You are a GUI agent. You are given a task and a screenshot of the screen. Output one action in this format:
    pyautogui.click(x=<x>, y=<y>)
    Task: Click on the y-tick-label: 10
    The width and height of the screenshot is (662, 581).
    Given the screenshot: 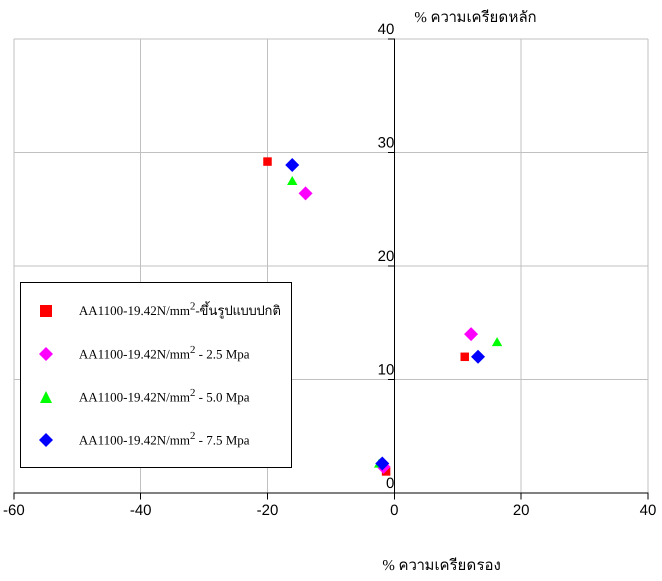 What is the action you would take?
    pyautogui.click(x=386, y=370)
    